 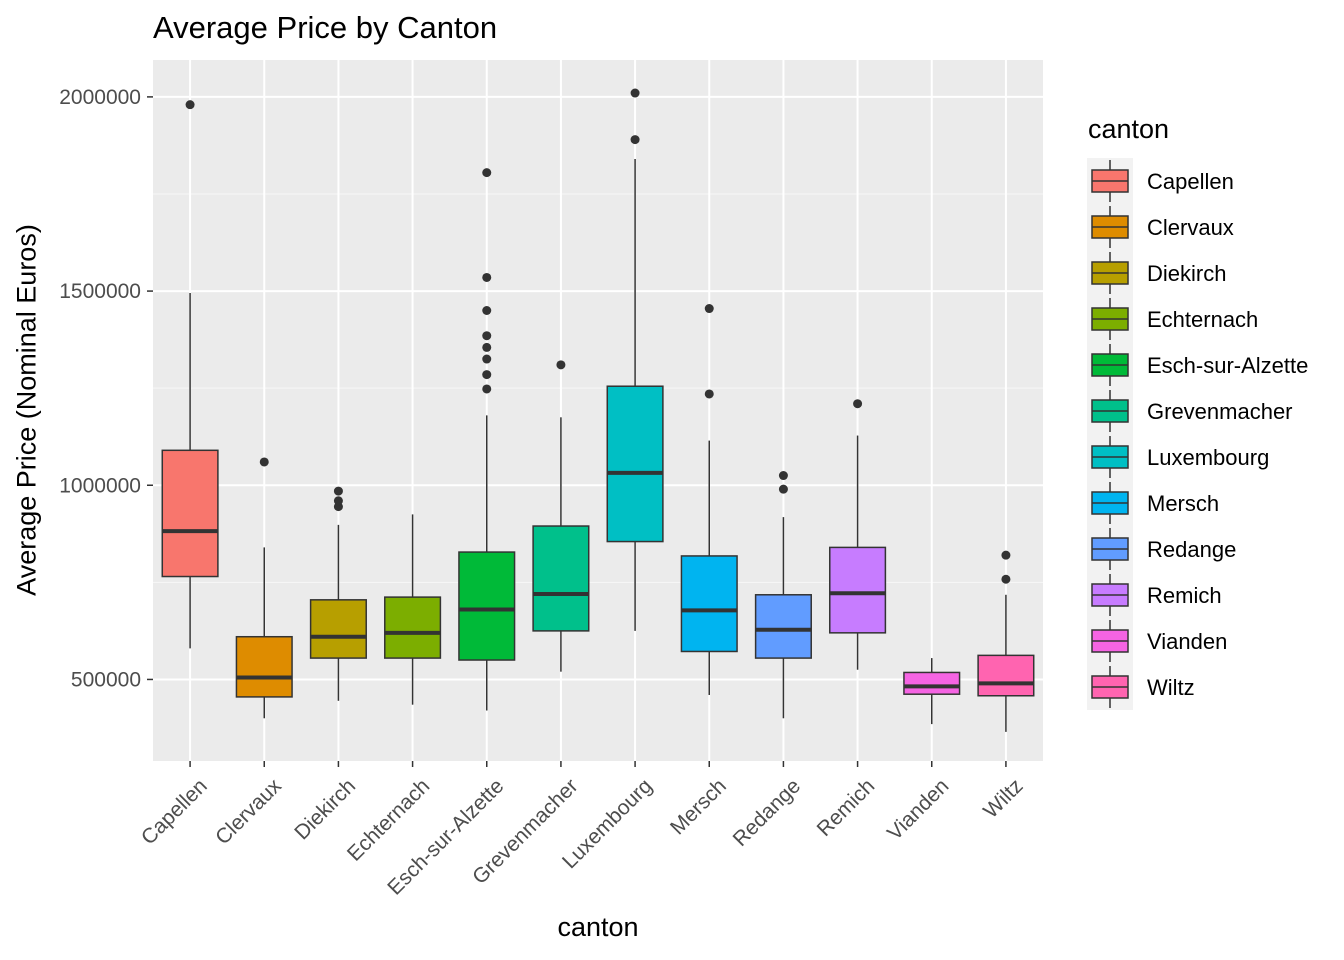 What do you see at coordinates (174, 811) in the screenshot?
I see `x-tick-label: Capellen` at bounding box center [174, 811].